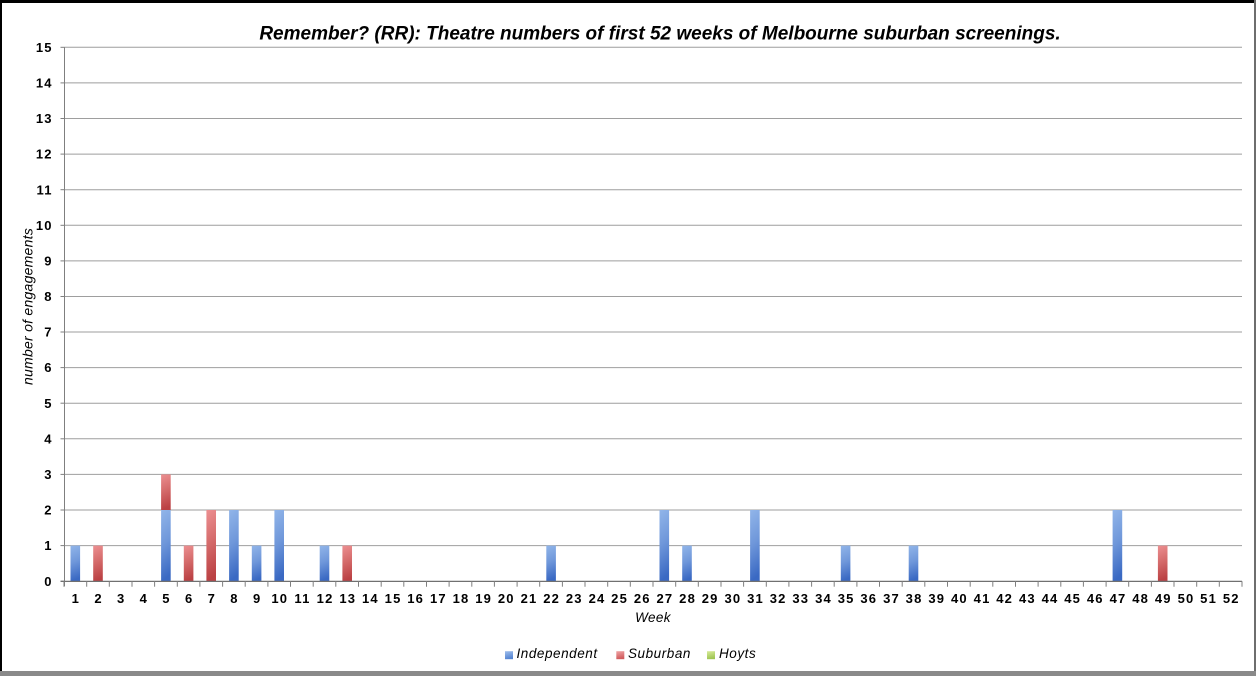 Image resolution: width=1256 pixels, height=676 pixels. I want to click on svg-text: Week, so click(653, 617).